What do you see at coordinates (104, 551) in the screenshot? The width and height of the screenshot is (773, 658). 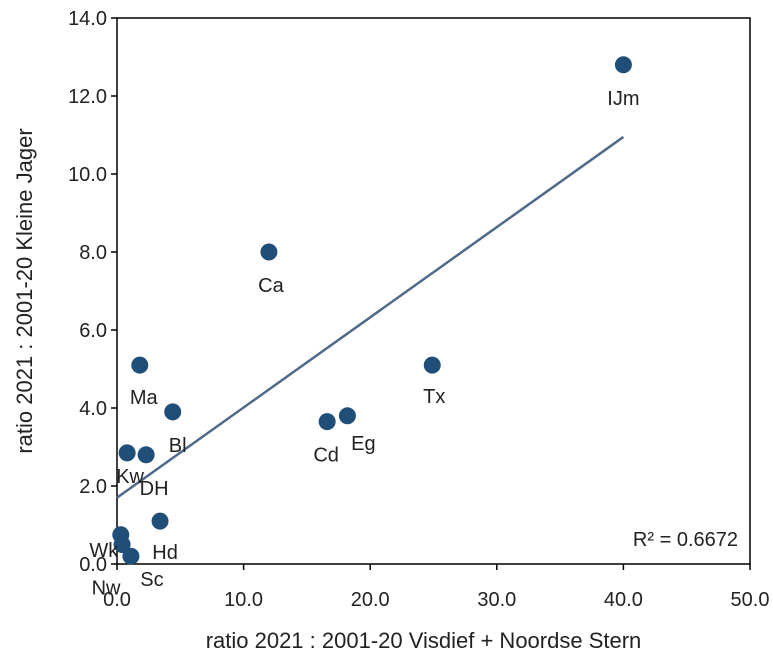 I see `point-label: Wk` at bounding box center [104, 551].